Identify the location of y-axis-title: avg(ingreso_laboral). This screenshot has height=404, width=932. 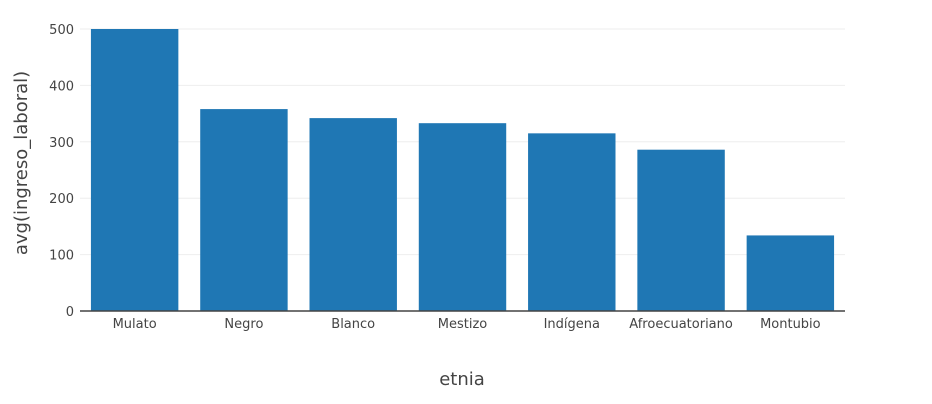
(21, 163).